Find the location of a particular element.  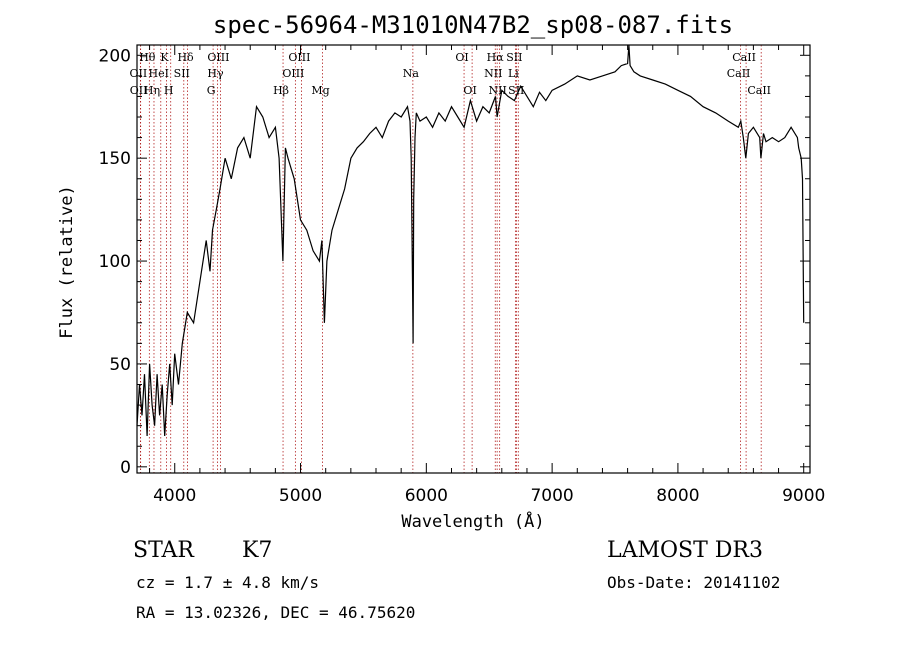

object-subclass: K7 is located at coordinates (257, 550).